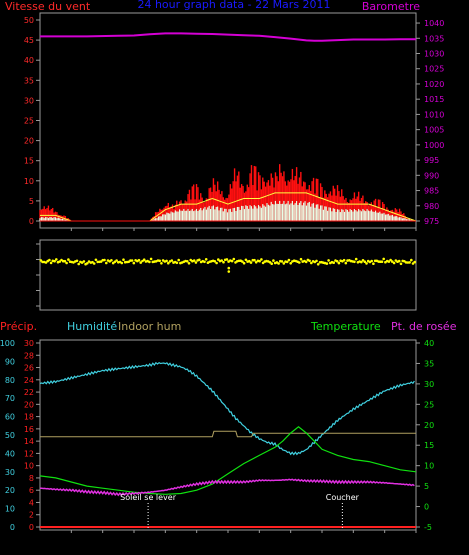  I want to click on temp-x-tick-label: 10, so click(197, 542).